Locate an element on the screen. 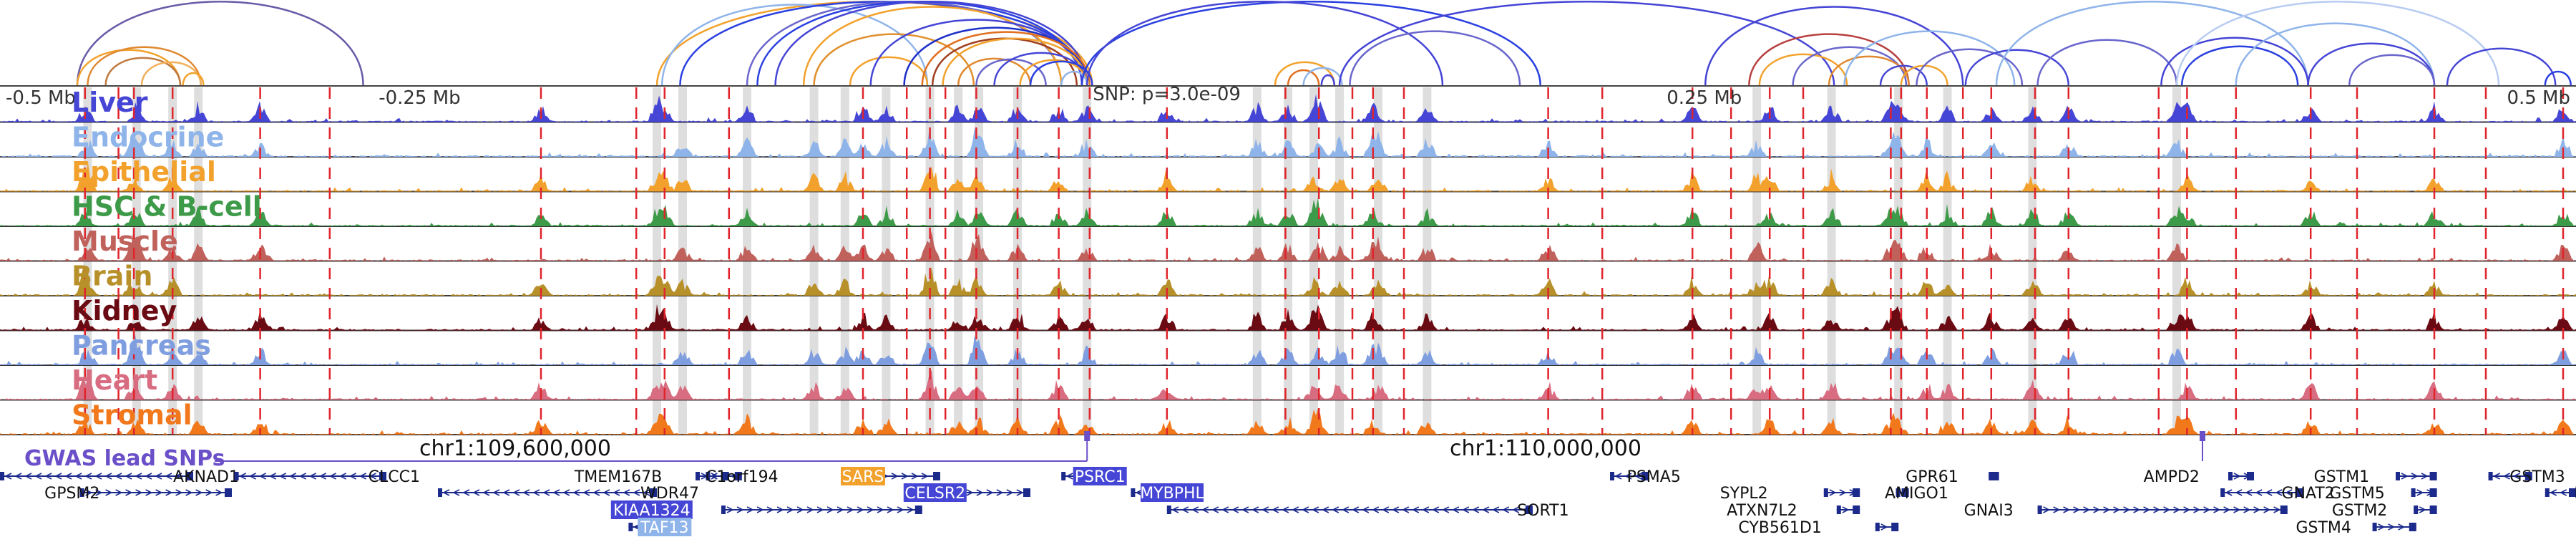  gene-label: SARS is located at coordinates (863, 477).